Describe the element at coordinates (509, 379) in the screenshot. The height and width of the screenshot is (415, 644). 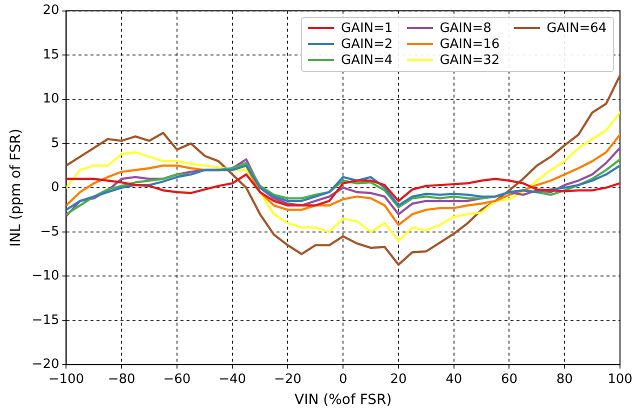
I see `x-tick-label: 60` at that location.